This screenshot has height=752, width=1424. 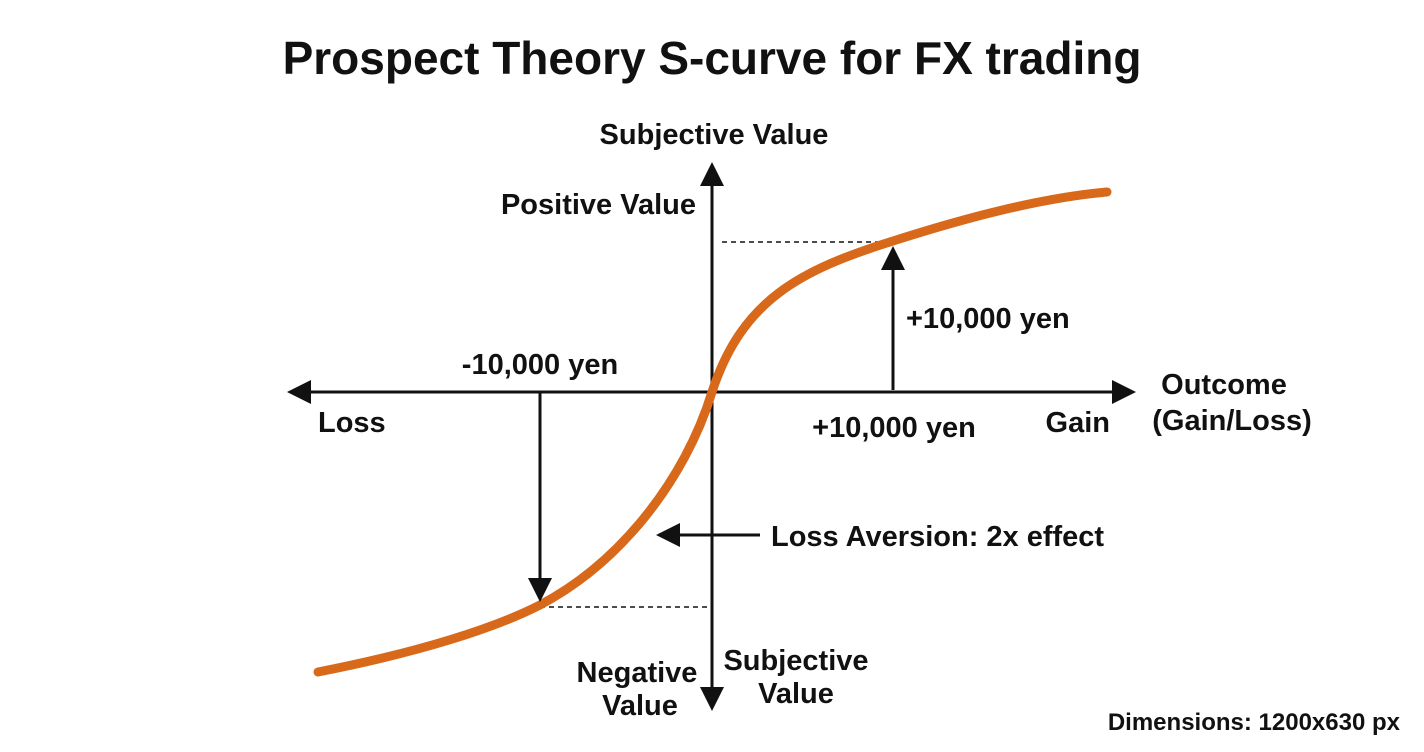 What do you see at coordinates (640, 706) in the screenshot?
I see `negative-label: Value` at bounding box center [640, 706].